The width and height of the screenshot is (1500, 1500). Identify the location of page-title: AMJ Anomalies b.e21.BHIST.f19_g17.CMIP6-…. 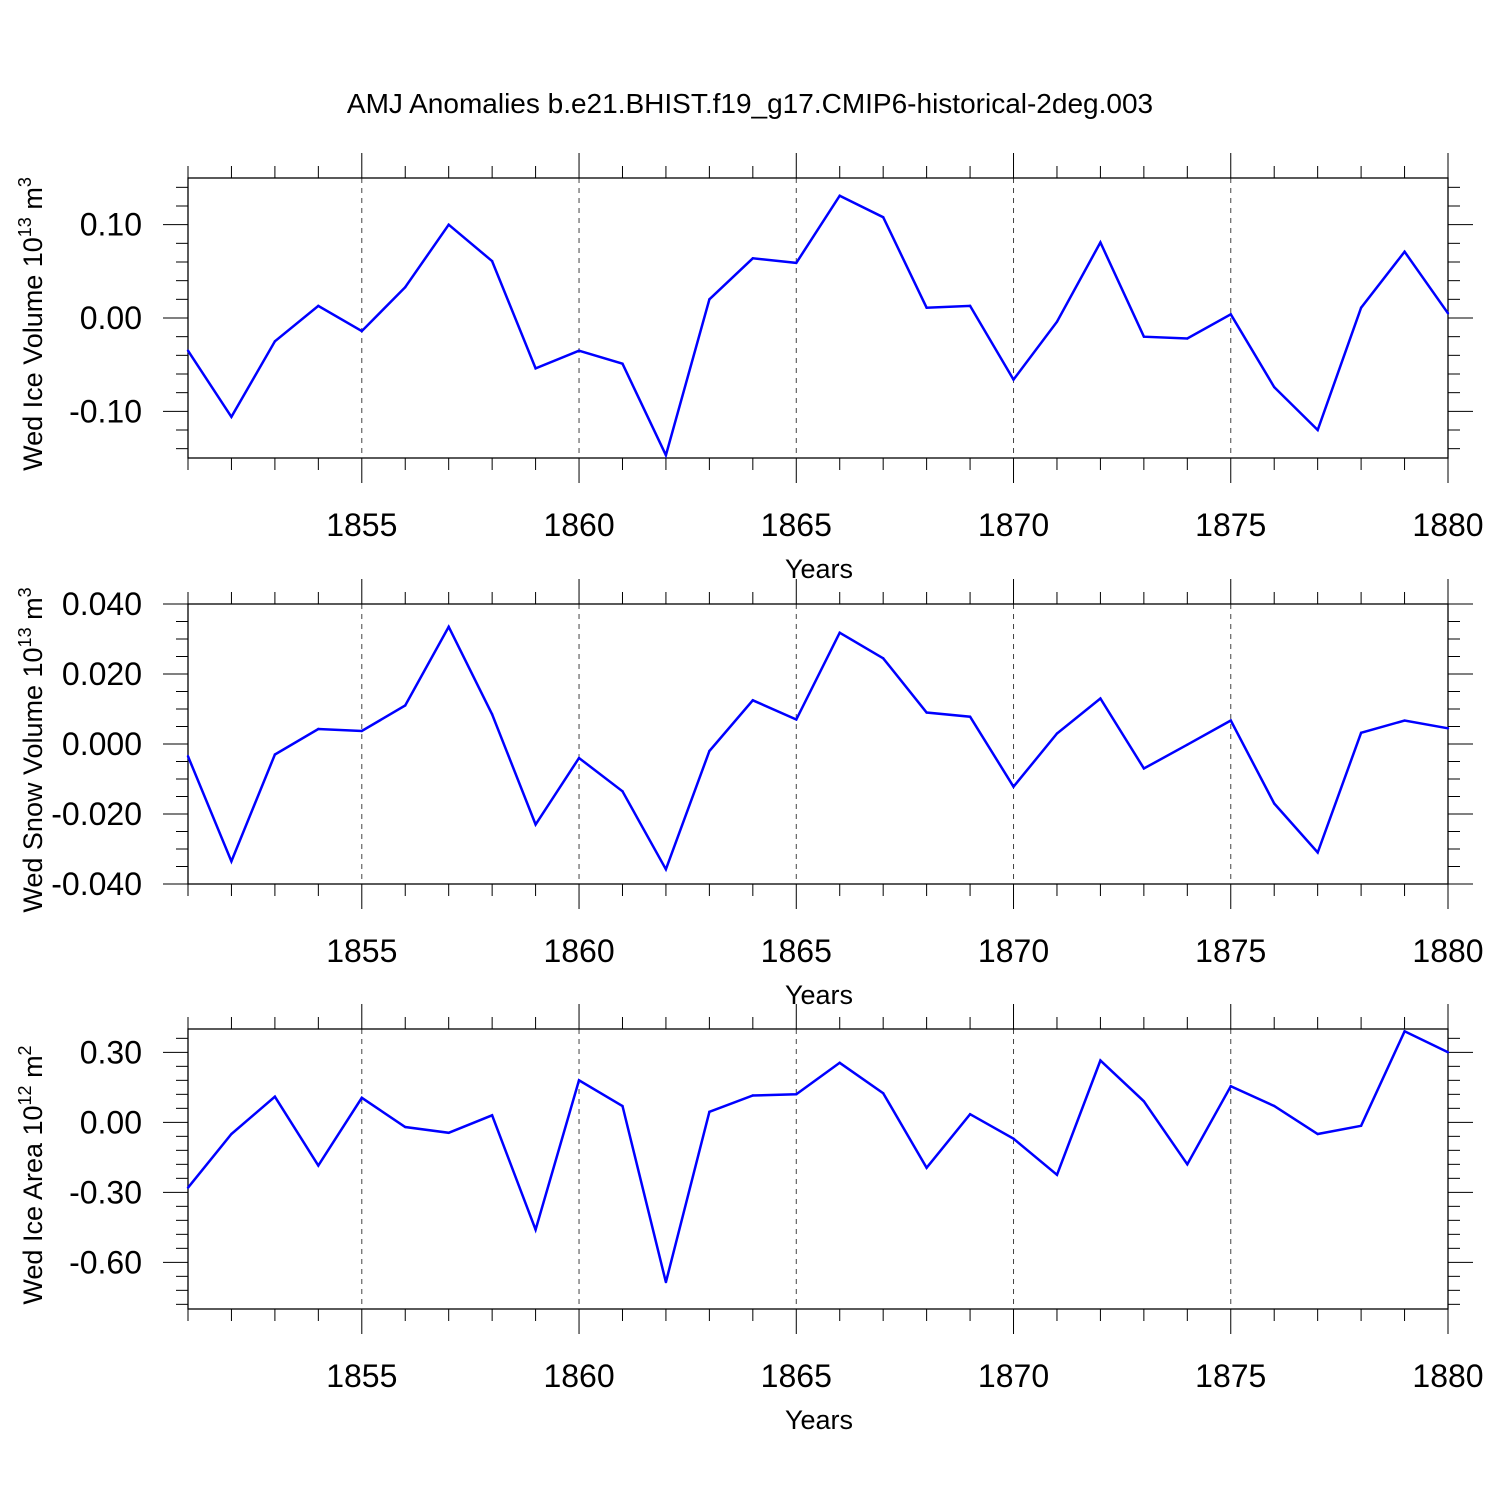
(750, 103).